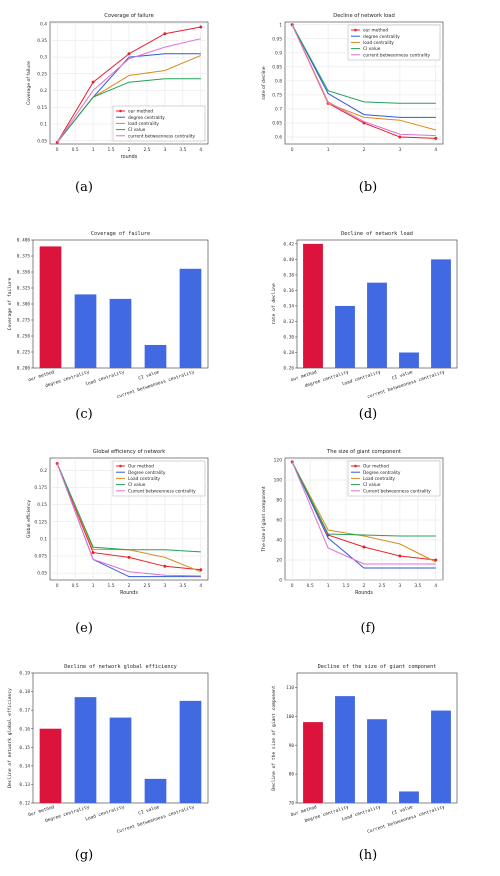  I want to click on legend-label: Degree centrality, so click(382, 473).